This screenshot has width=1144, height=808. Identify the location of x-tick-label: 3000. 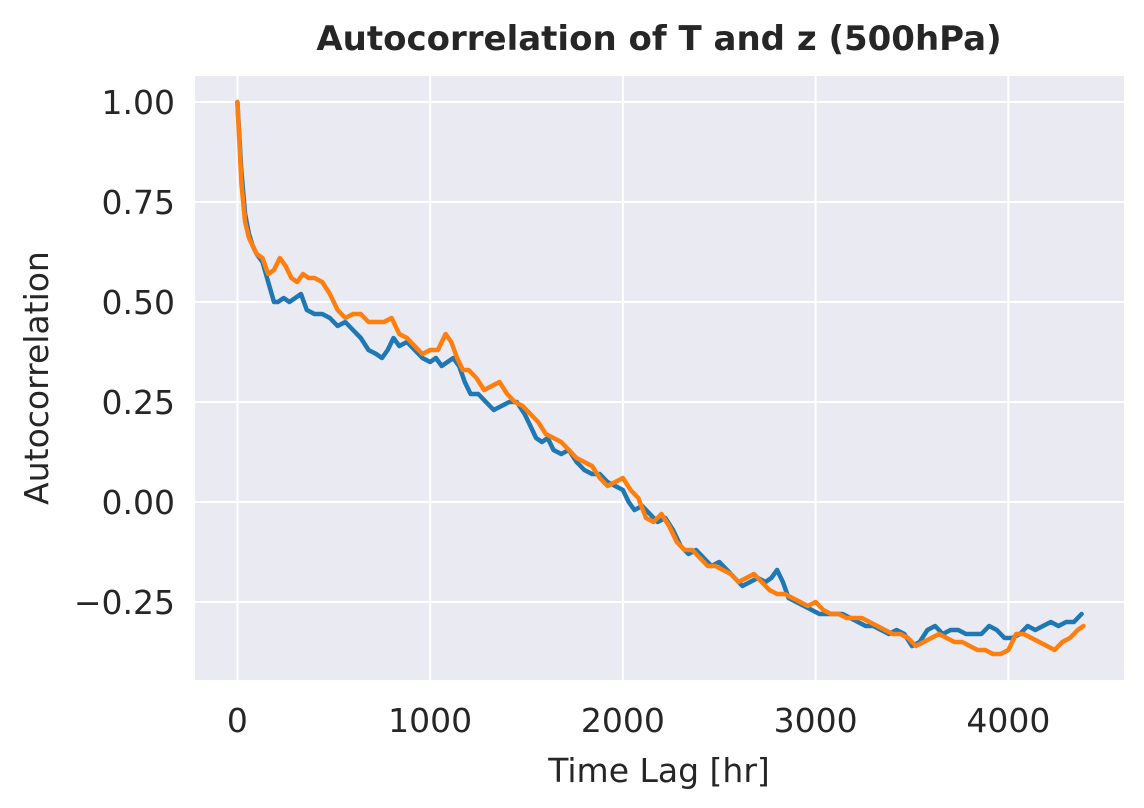
(816, 720).